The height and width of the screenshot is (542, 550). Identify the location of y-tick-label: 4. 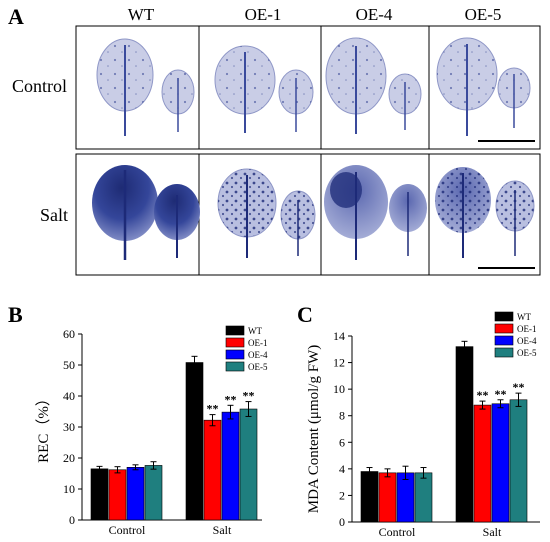
(342, 469).